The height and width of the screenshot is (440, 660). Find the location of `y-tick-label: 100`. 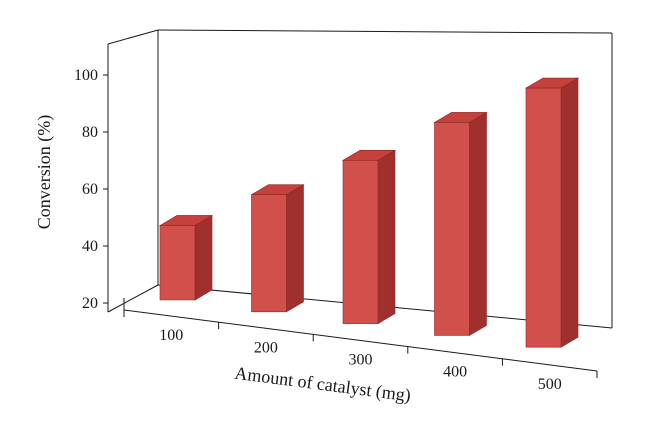

y-tick-label: 100 is located at coordinates (86, 75).